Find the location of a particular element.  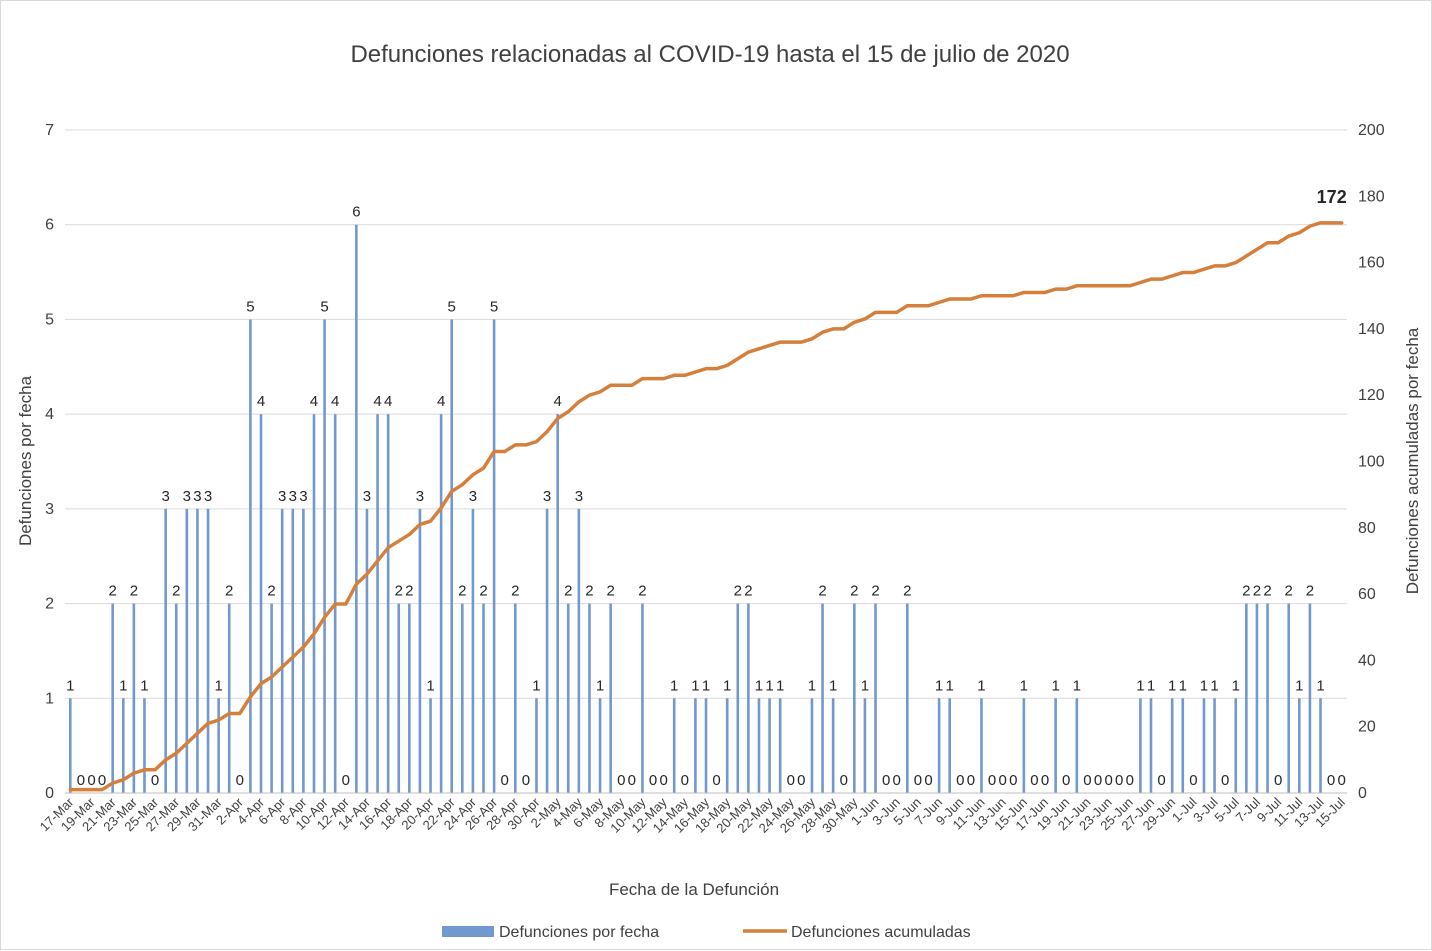

y-right-tick-label: 100 is located at coordinates (1371, 462).